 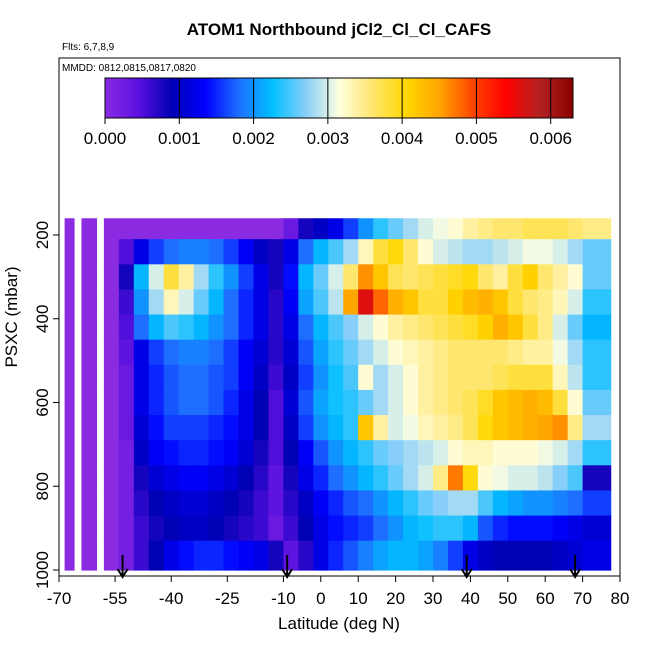 I want to click on dates-label: MMDD: 0812,0815,0817,0820, so click(x=129, y=68).